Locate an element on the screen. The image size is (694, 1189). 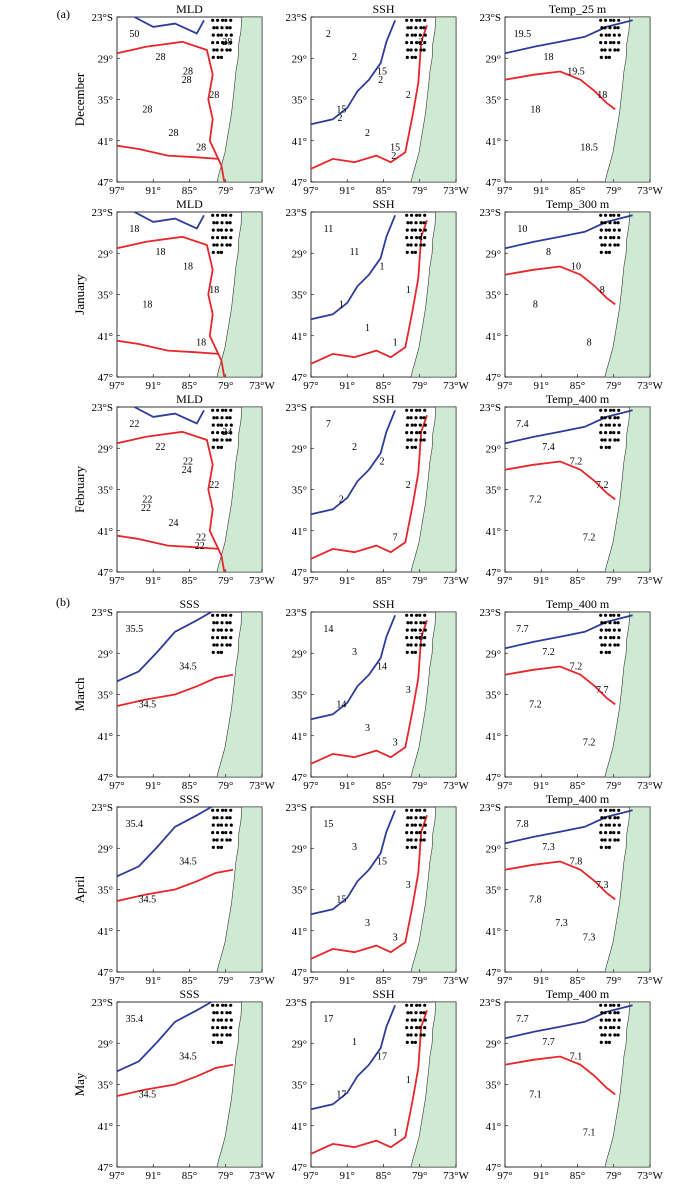
panel-title: Temp_400 m is located at coordinates (578, 399).